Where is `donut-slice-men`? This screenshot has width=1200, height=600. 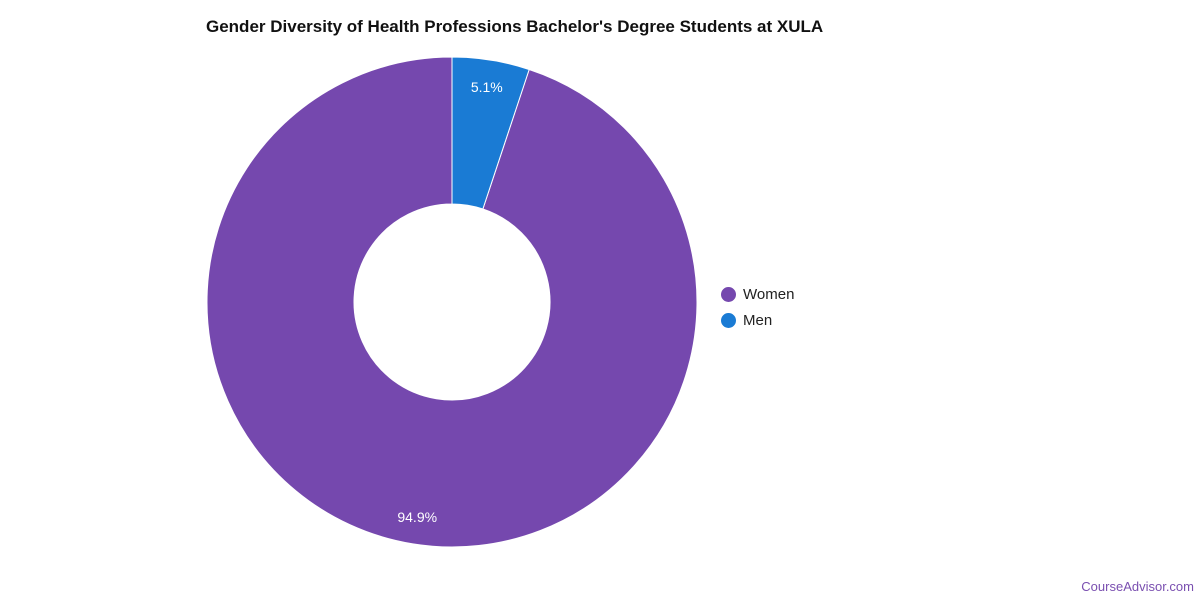 donut-slice-men is located at coordinates (490, 133).